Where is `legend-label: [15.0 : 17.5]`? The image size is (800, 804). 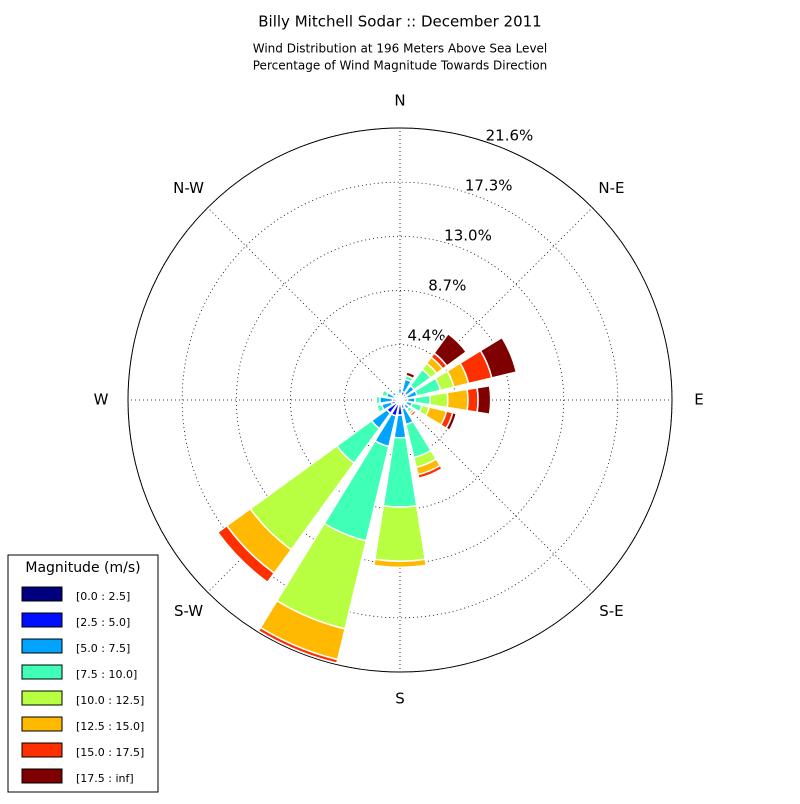
legend-label: [15.0 : 17.5] is located at coordinates (110, 752).